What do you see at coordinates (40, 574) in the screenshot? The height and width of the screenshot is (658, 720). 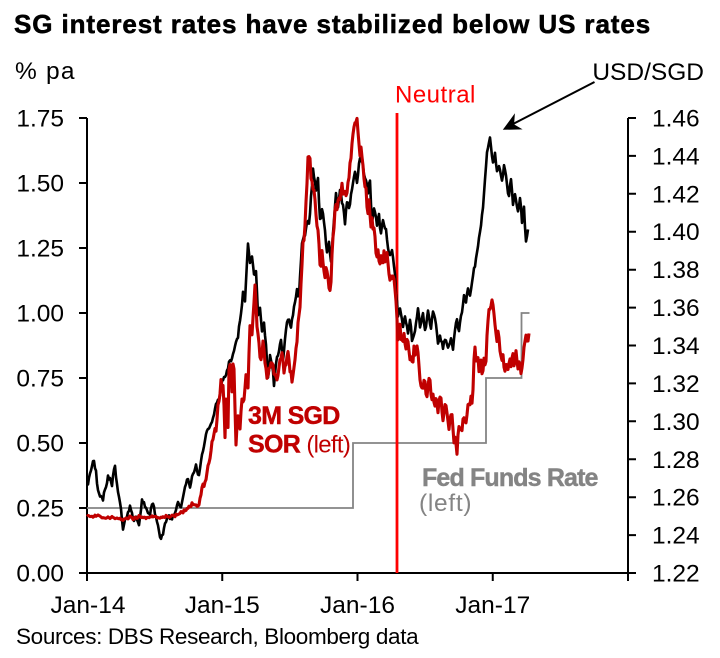 I see `svg-text: 0.00` at bounding box center [40, 574].